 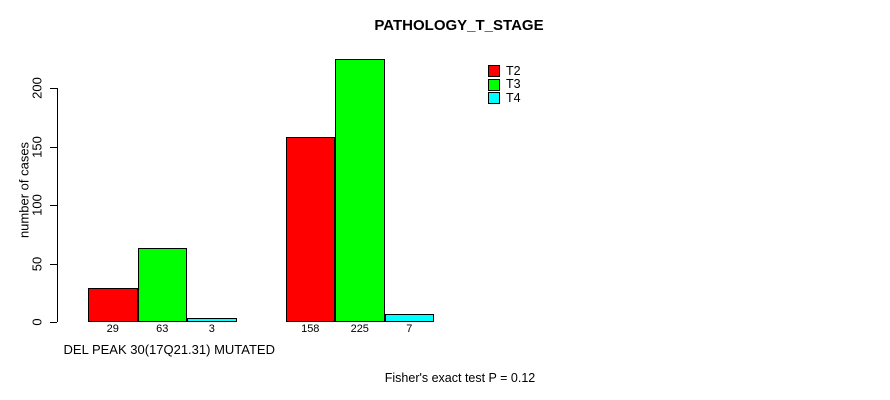 What do you see at coordinates (504, 71) in the screenshot?
I see `legend-item: T2` at bounding box center [504, 71].